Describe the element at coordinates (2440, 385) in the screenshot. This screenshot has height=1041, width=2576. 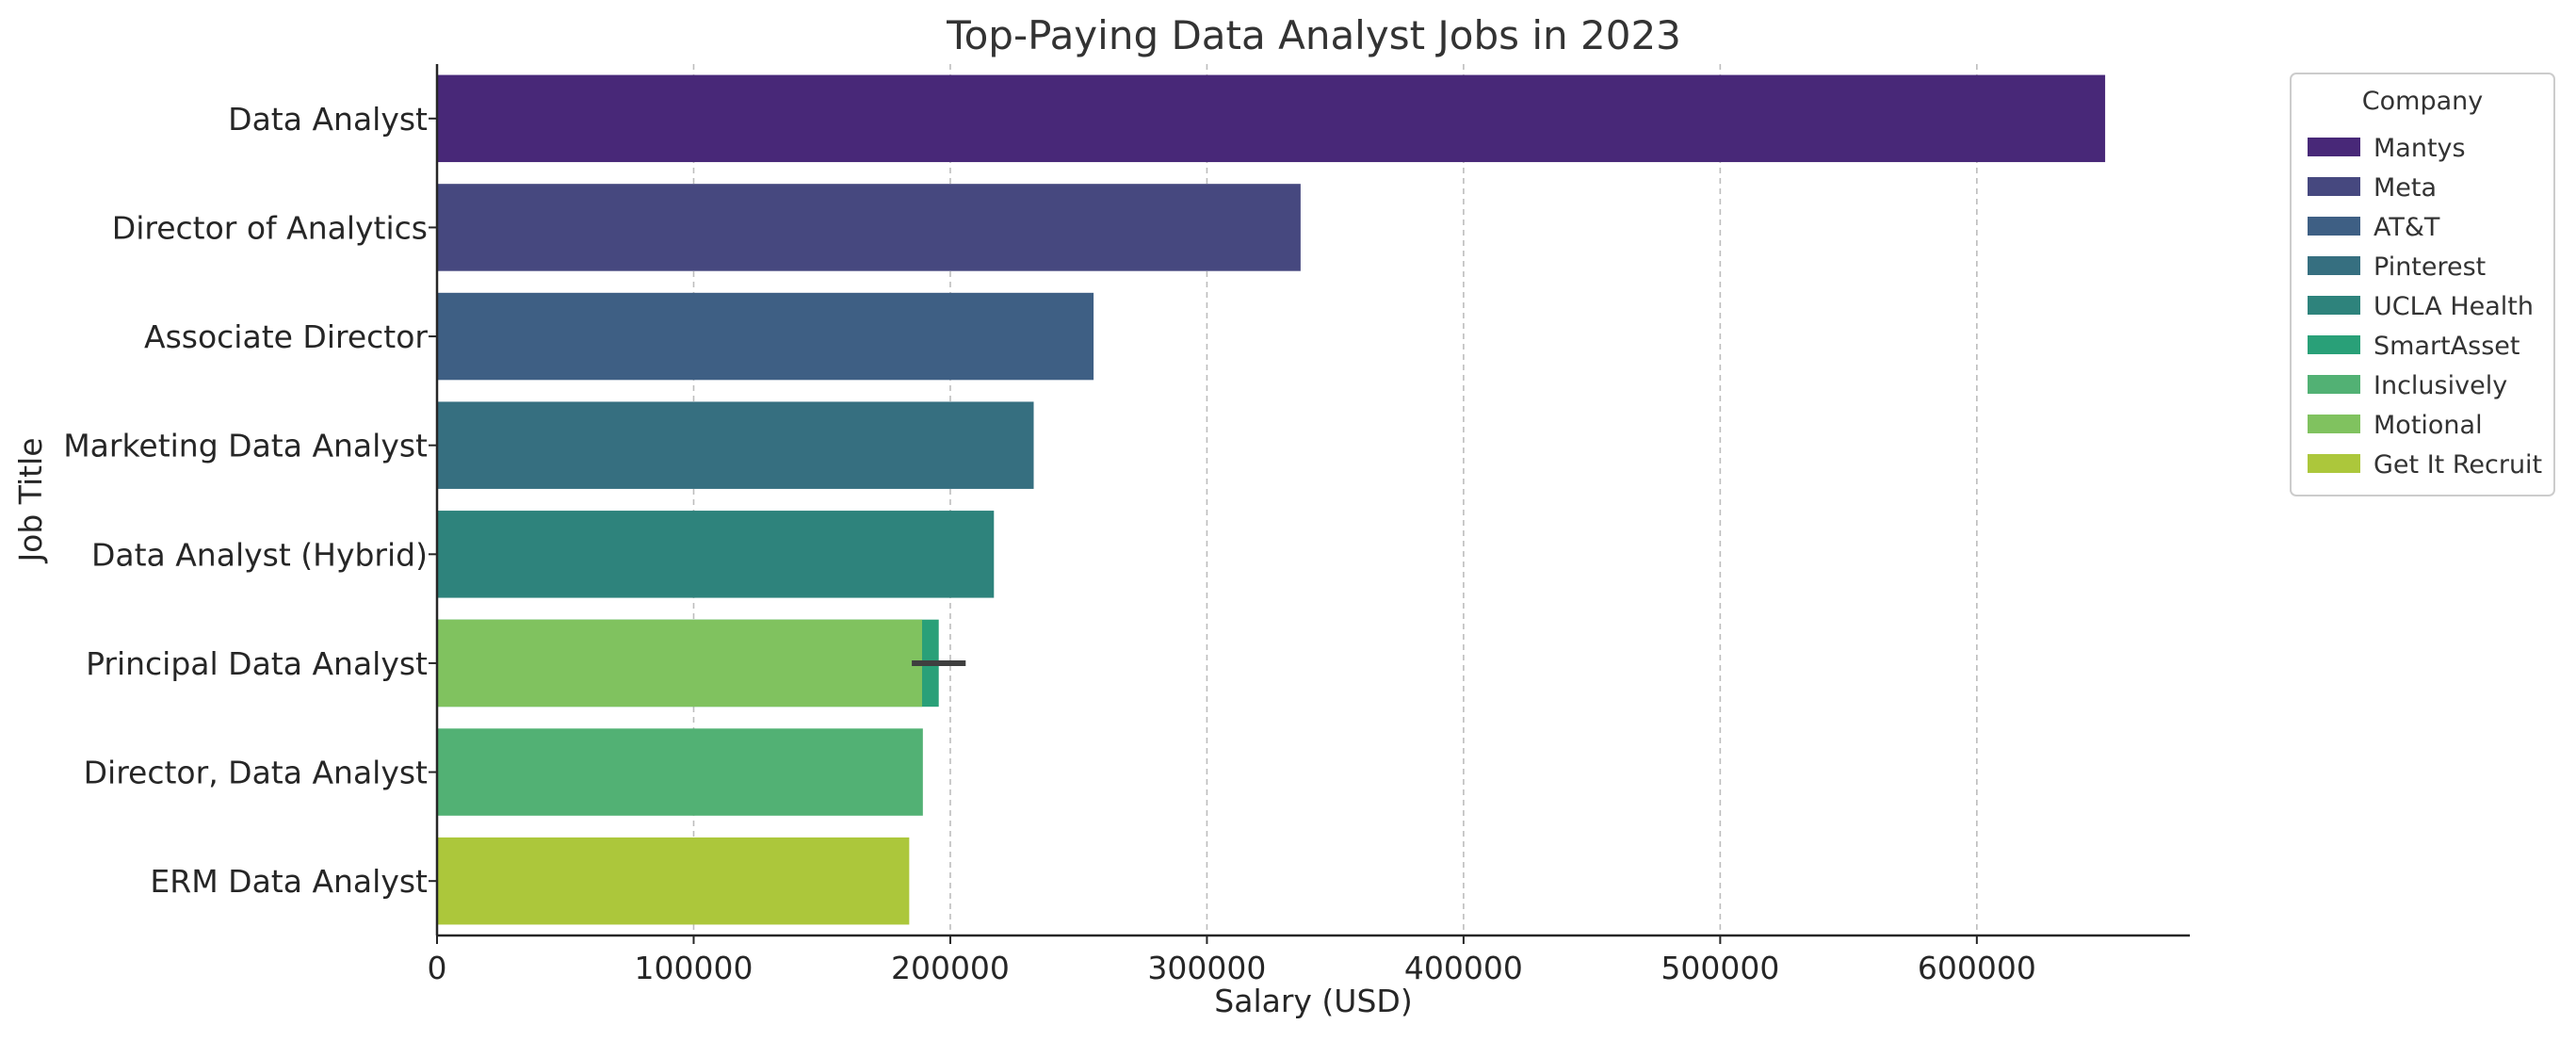
I see `legend-label-inclusively: Inclusively` at that location.